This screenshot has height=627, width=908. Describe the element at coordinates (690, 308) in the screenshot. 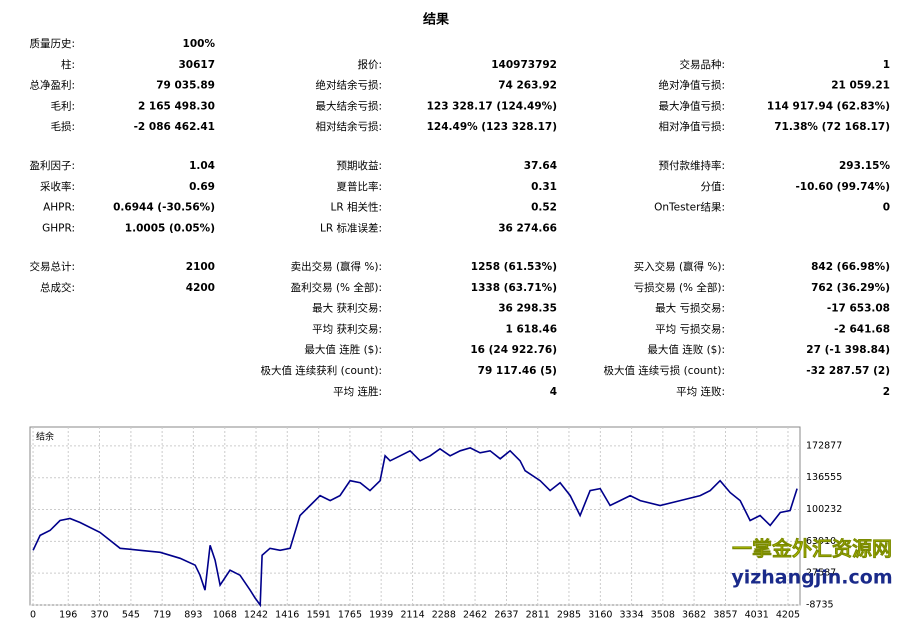

I see `stat-label: 最大 亏损交易:` at that location.